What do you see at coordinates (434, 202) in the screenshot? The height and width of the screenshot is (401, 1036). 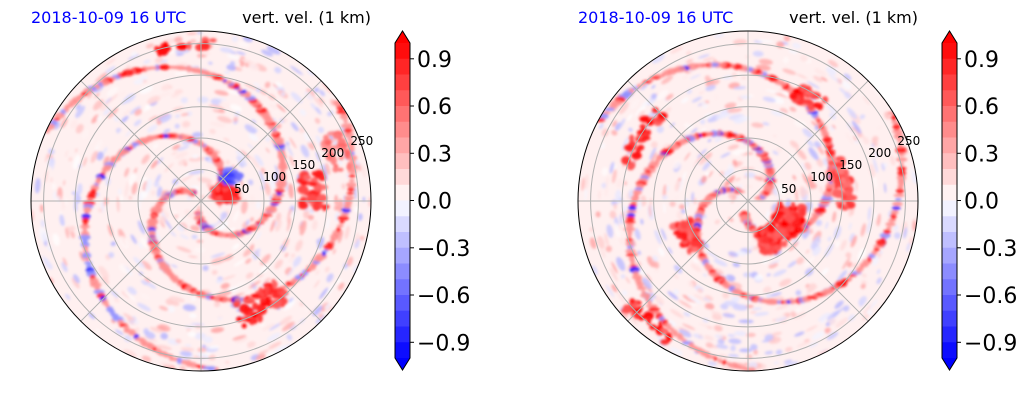 I see `colorbar-tick-label: 0.0` at bounding box center [434, 202].